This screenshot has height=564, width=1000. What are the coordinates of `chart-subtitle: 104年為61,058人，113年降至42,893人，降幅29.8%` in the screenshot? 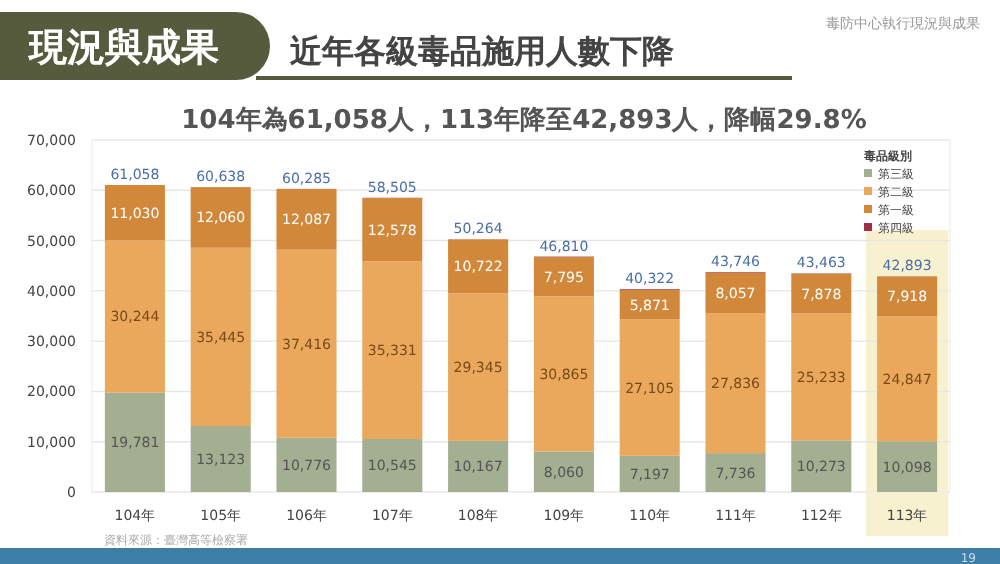 It's located at (524, 121).